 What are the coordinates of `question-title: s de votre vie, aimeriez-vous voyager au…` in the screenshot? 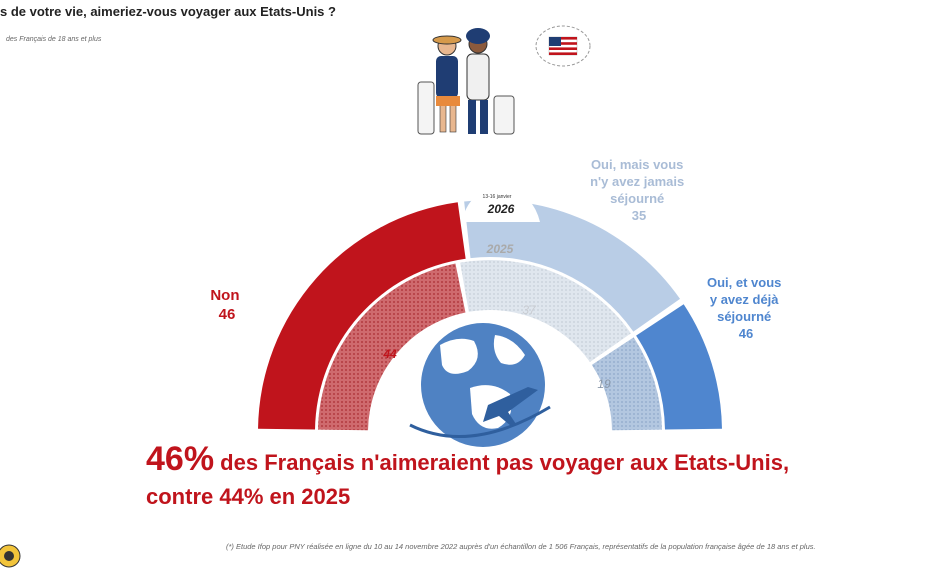 It's located at (168, 11).